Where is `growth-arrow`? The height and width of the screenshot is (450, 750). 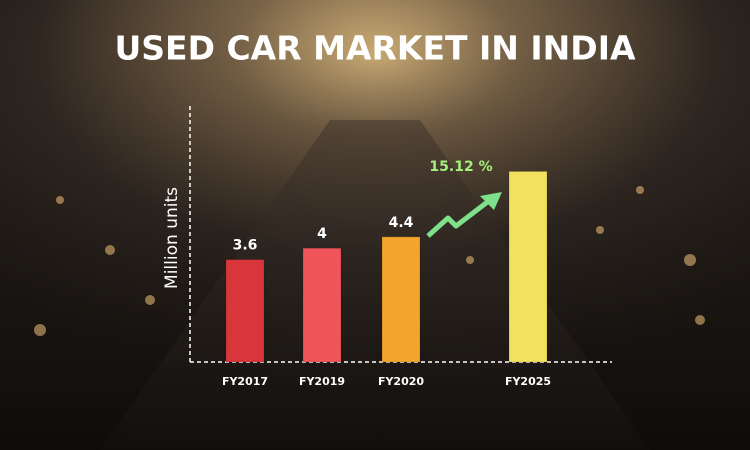
growth-arrow is located at coordinates (459, 218).